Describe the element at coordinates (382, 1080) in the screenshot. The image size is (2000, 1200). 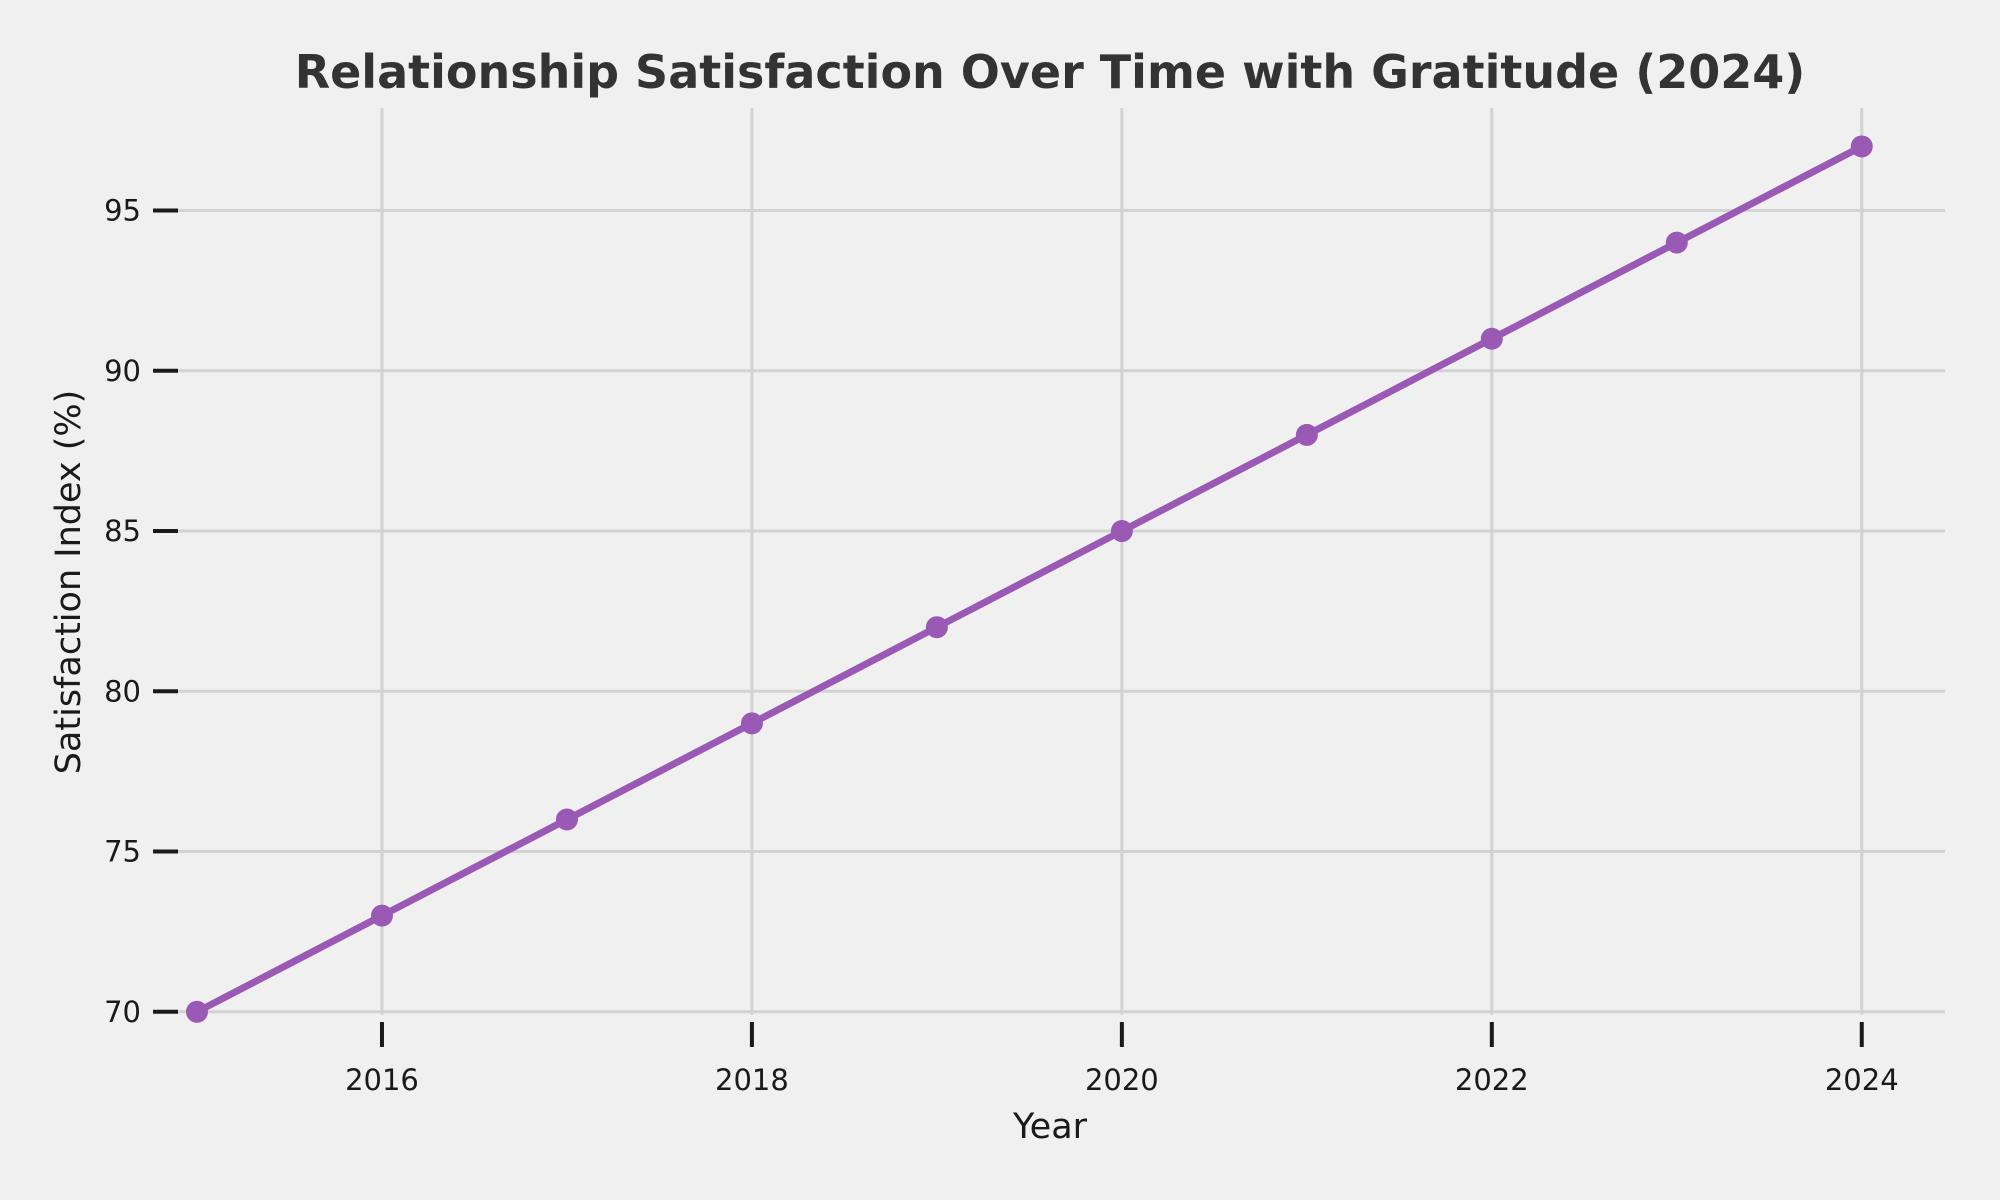
I see `x-tick-label: 2016` at that location.